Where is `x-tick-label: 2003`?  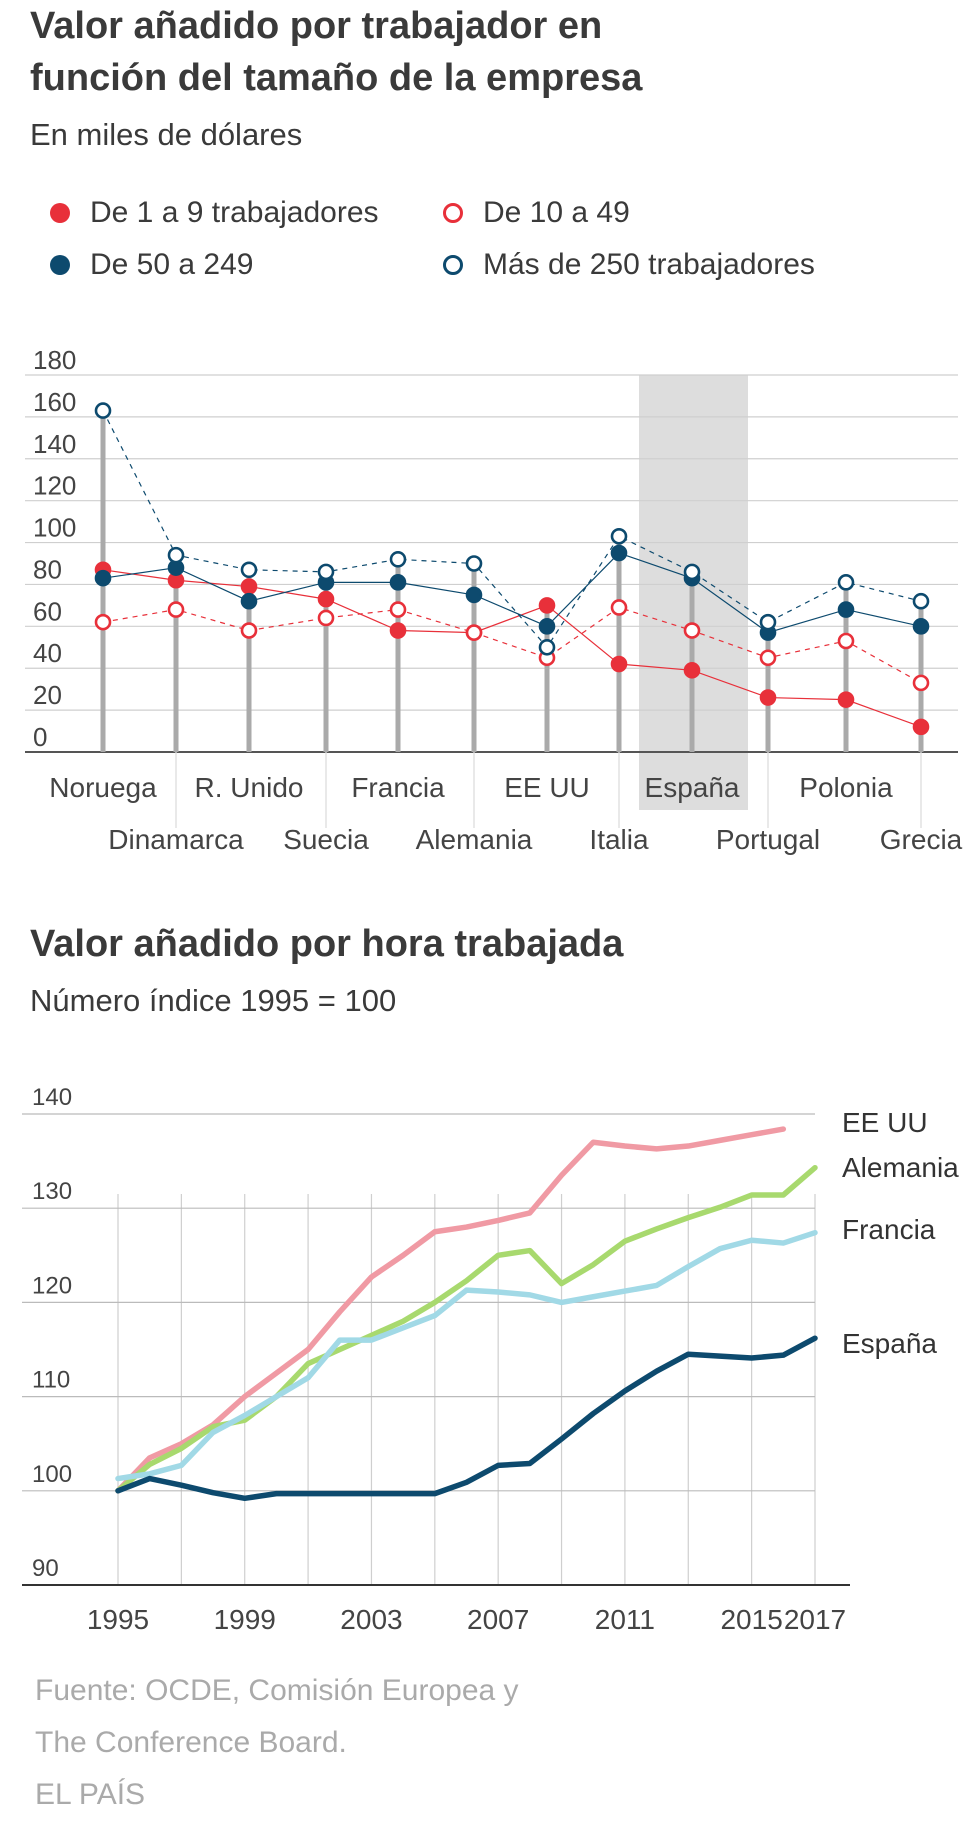
x-tick-label: 2003 is located at coordinates (371, 1619).